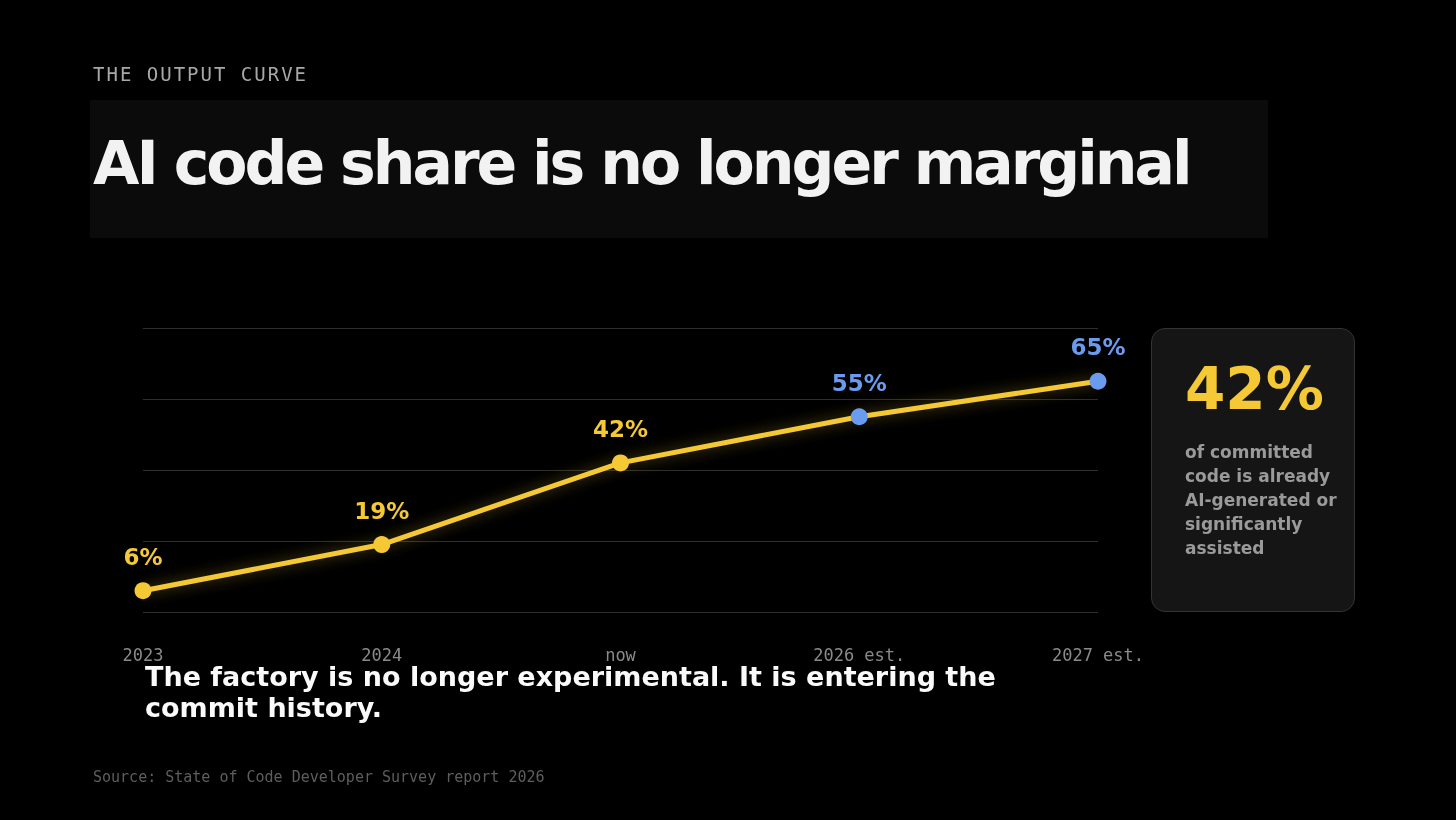 The height and width of the screenshot is (820, 1456). What do you see at coordinates (319, 777) in the screenshot?
I see `source-note: Source: State of Code Developer Survey report 2026` at bounding box center [319, 777].